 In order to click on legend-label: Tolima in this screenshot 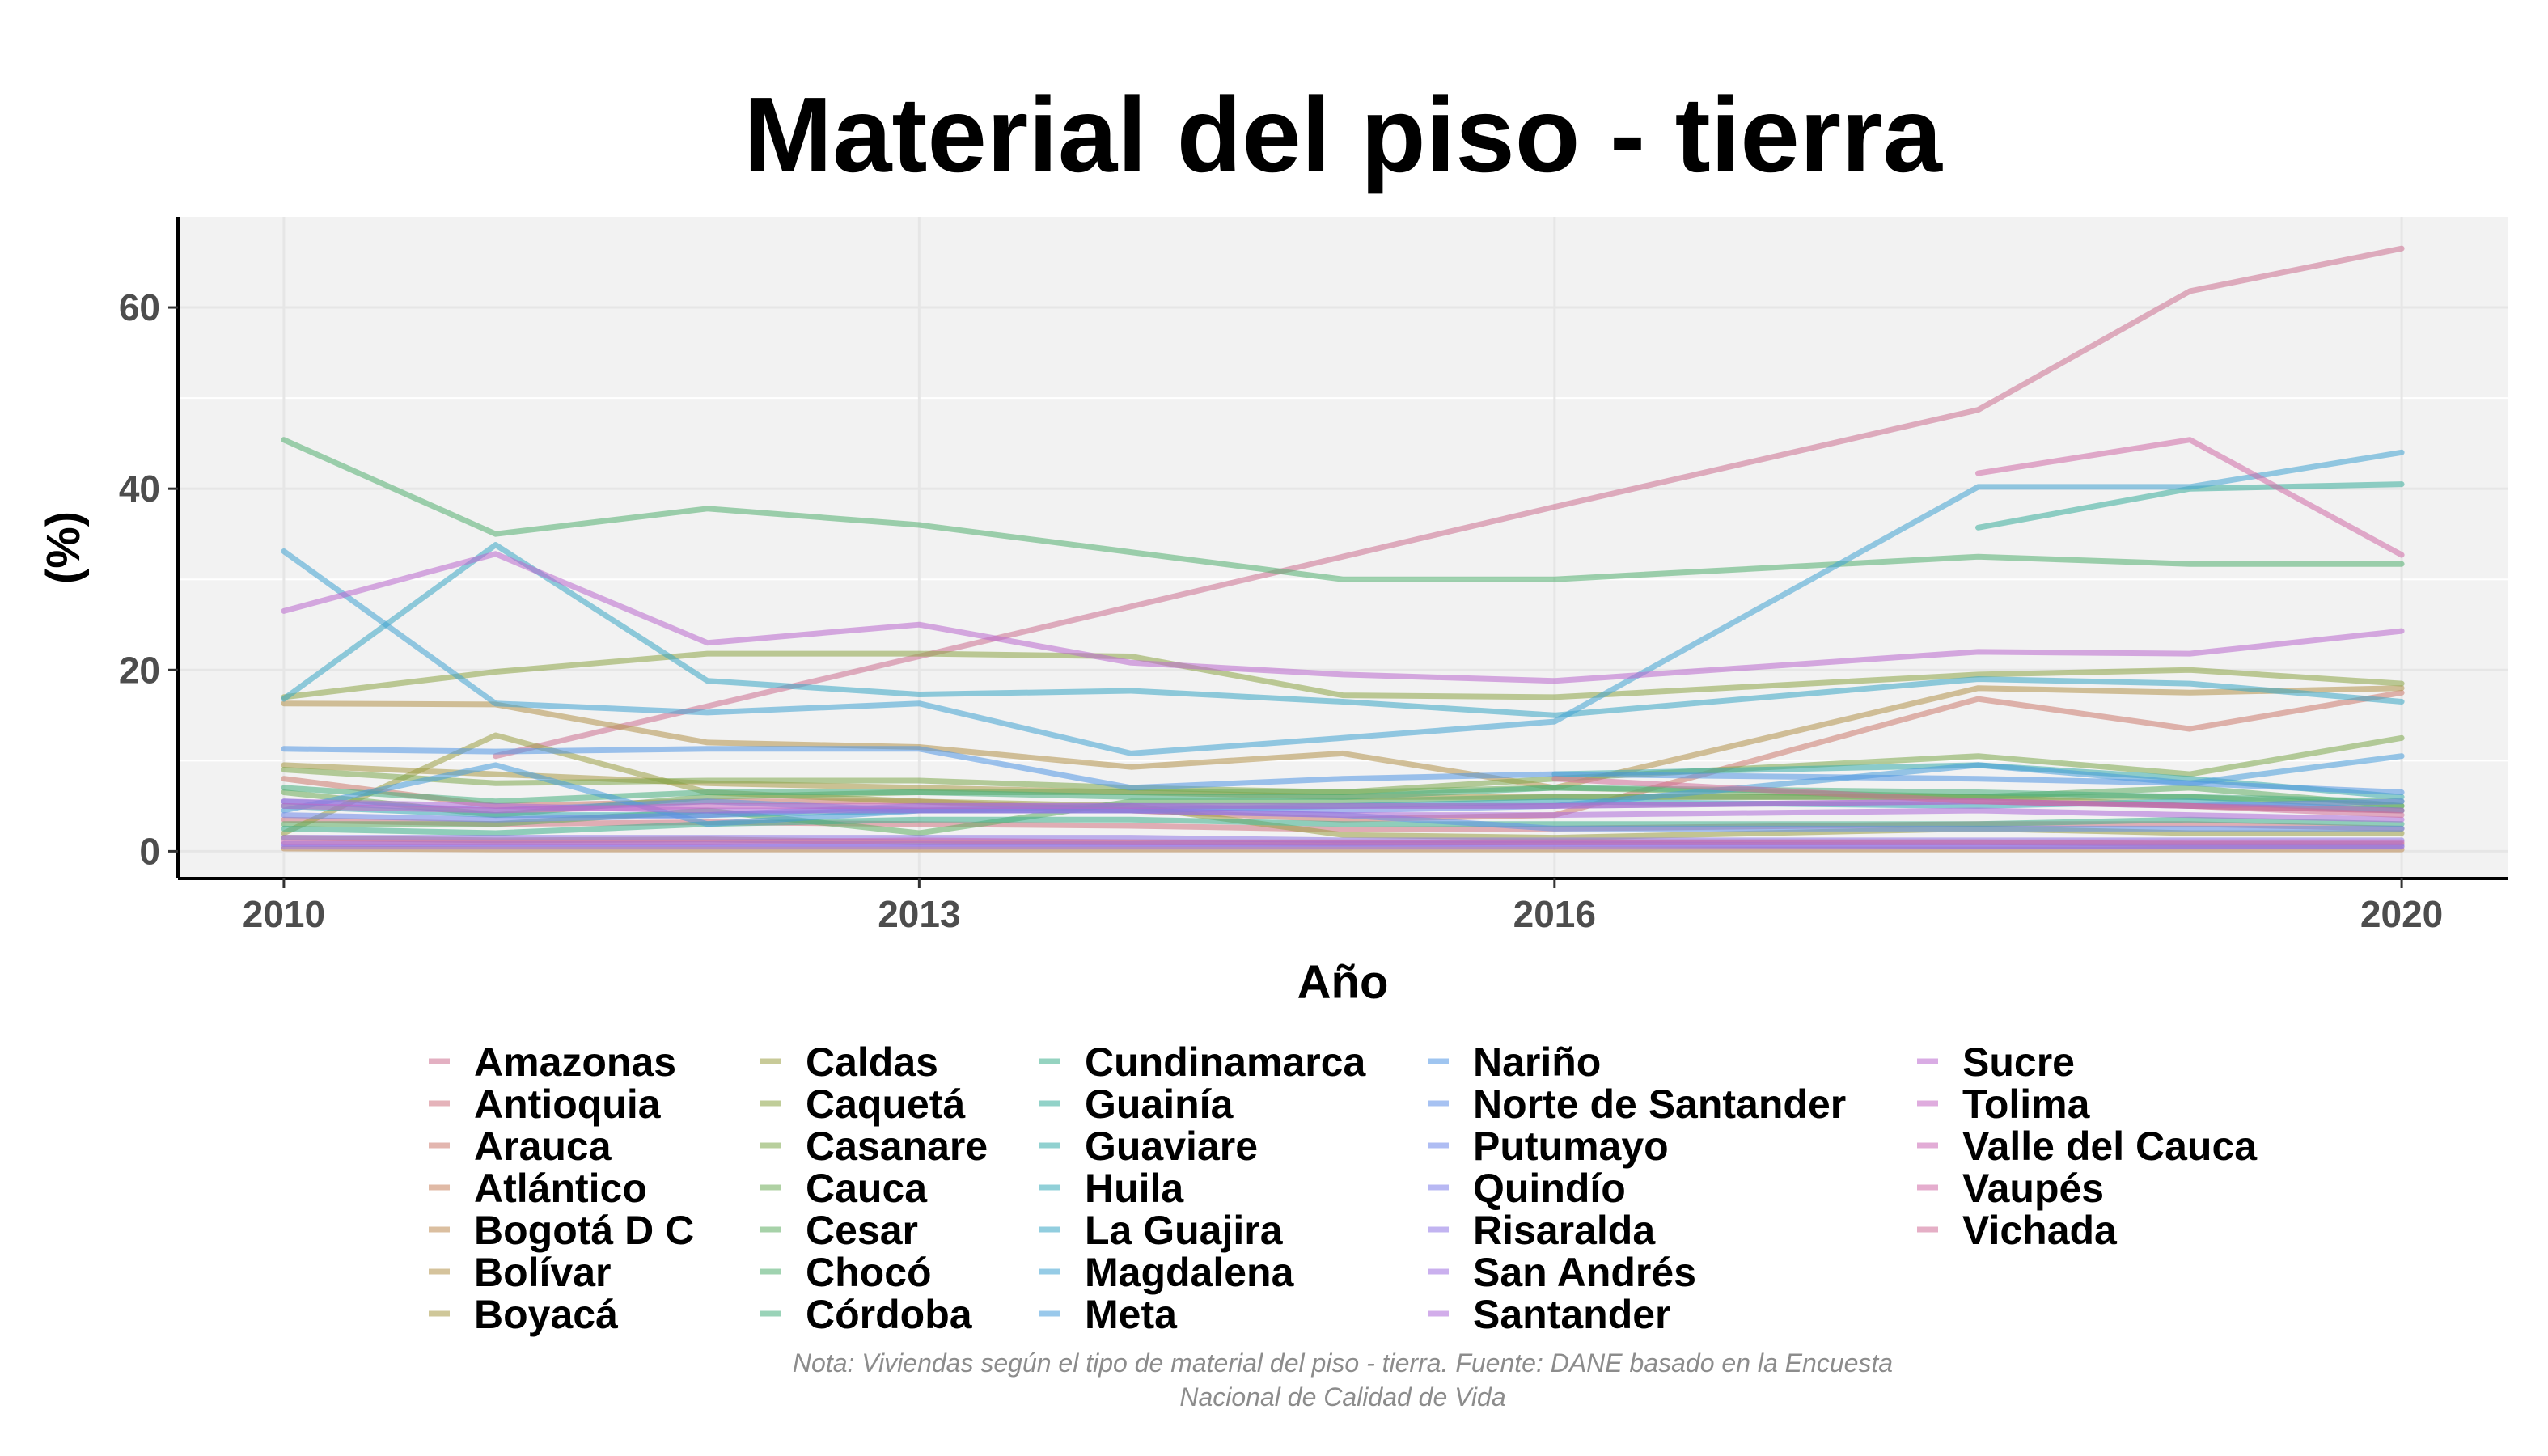, I will do `click(2026, 1104)`.